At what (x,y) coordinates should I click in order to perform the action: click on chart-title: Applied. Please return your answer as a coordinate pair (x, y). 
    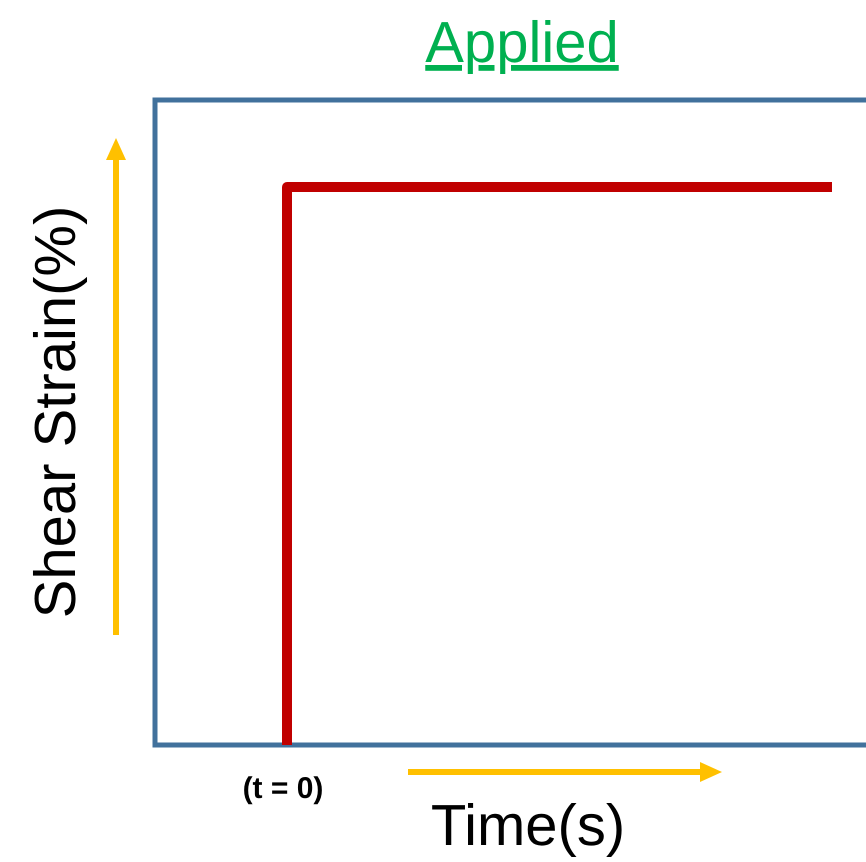
    Looking at the image, I should click on (522, 42).